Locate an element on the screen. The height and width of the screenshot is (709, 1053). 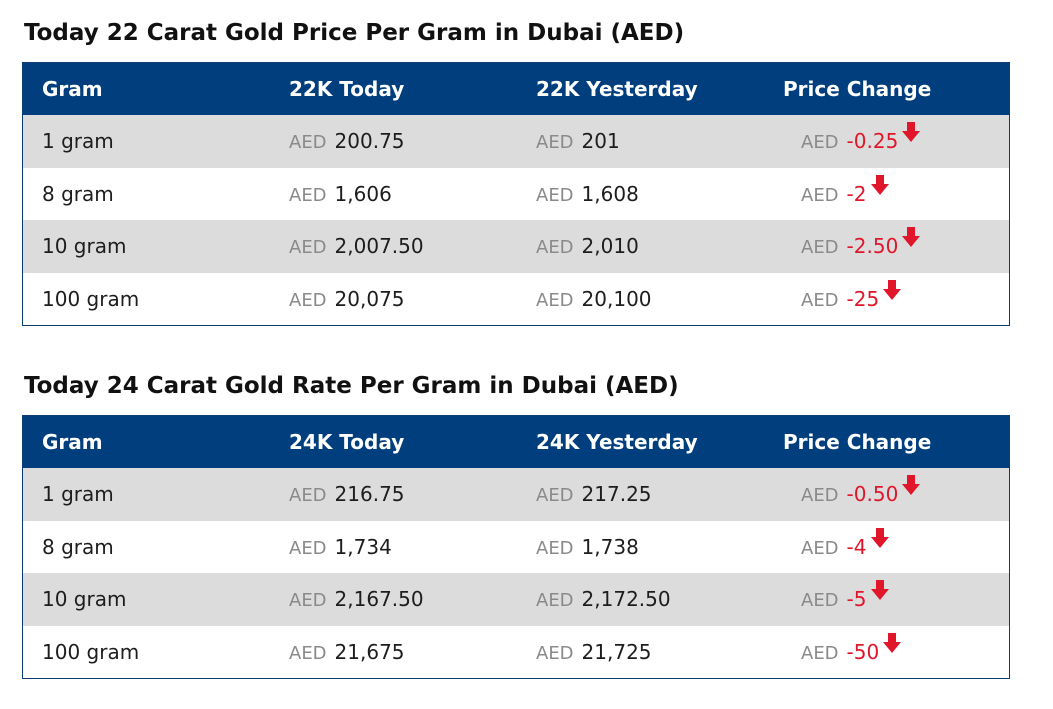
yesterday-price-cell: AED 21,725 is located at coordinates (640, 652).